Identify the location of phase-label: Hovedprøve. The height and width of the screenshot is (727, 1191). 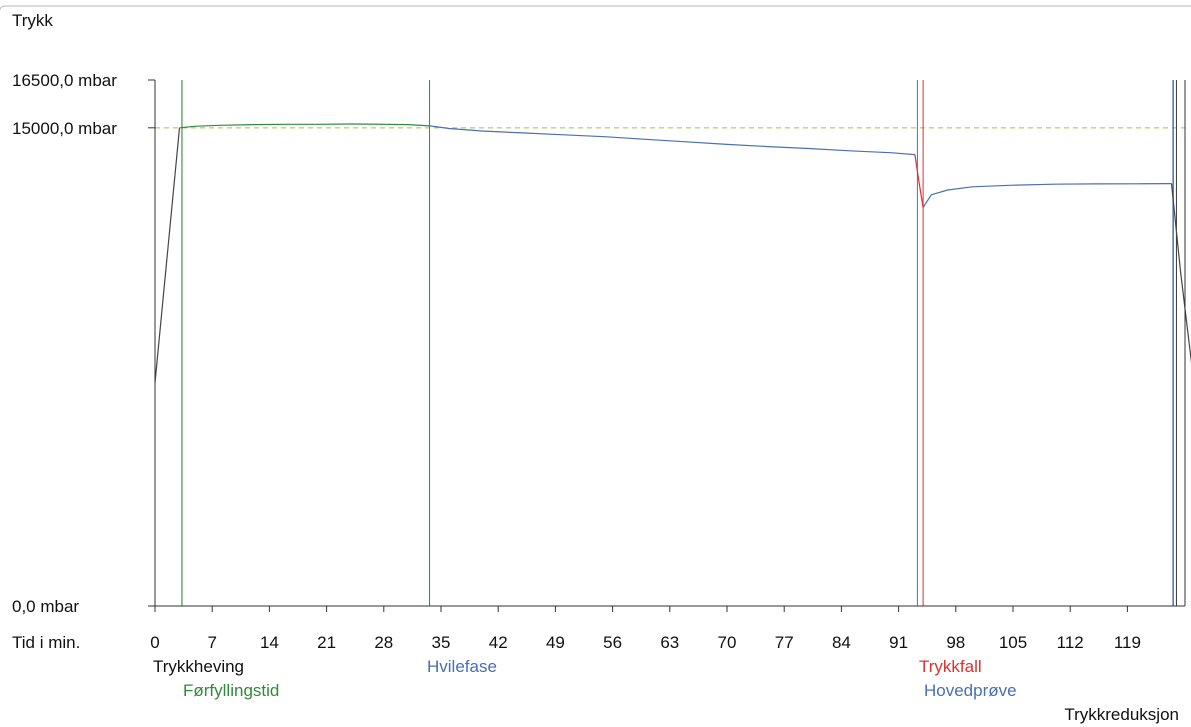
(970, 690).